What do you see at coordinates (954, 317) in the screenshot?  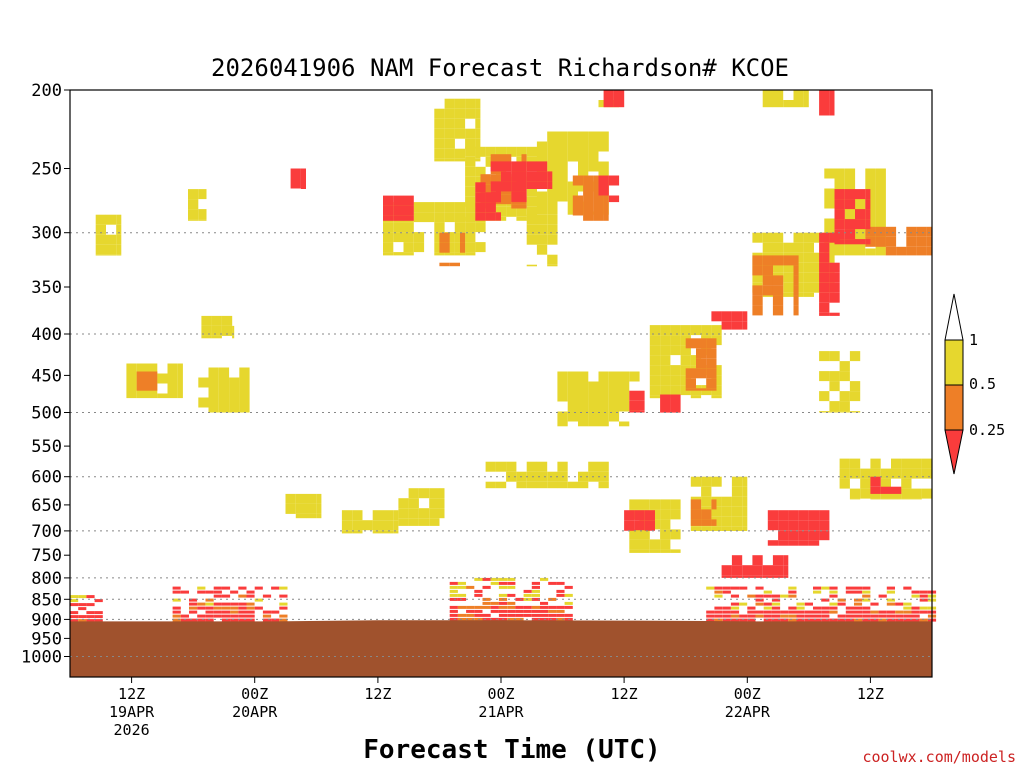 I see `legend-bin-white` at bounding box center [954, 317].